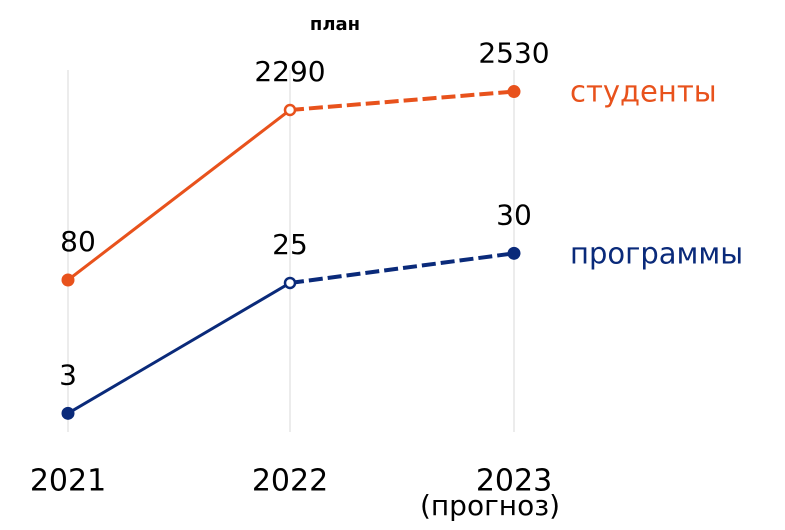 Image resolution: width=785 pixels, height=530 pixels. I want to click on data-label: 80, so click(78, 241).